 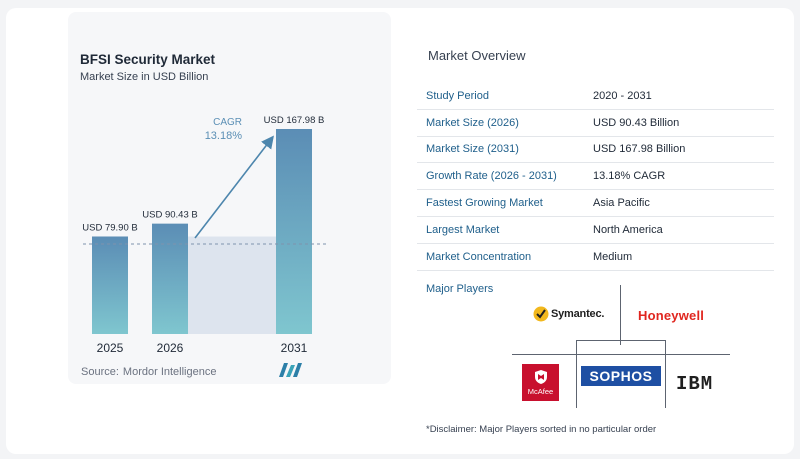 I want to click on overview-row: Market Size (2031) USD 167.98 Billion, so click(x=595, y=150).